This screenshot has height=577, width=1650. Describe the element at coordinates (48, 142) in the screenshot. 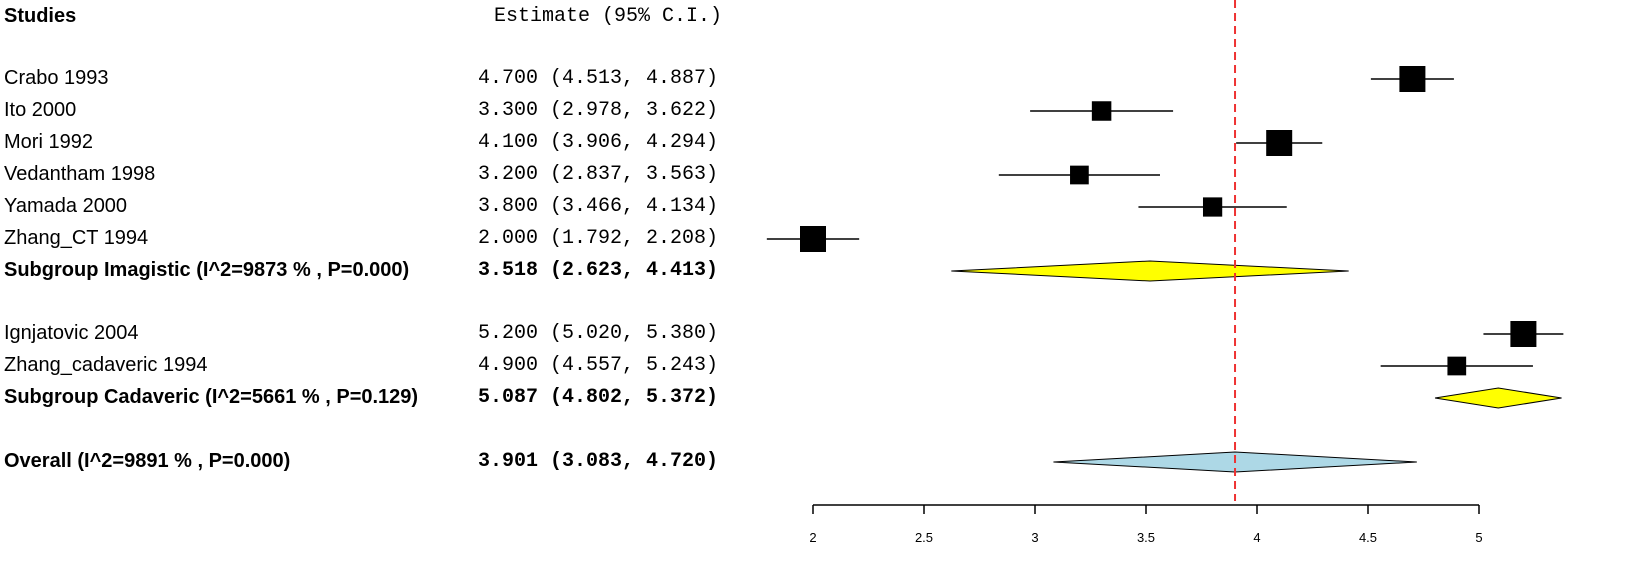

I see `row-label-mori-1992: Mori 1992` at that location.